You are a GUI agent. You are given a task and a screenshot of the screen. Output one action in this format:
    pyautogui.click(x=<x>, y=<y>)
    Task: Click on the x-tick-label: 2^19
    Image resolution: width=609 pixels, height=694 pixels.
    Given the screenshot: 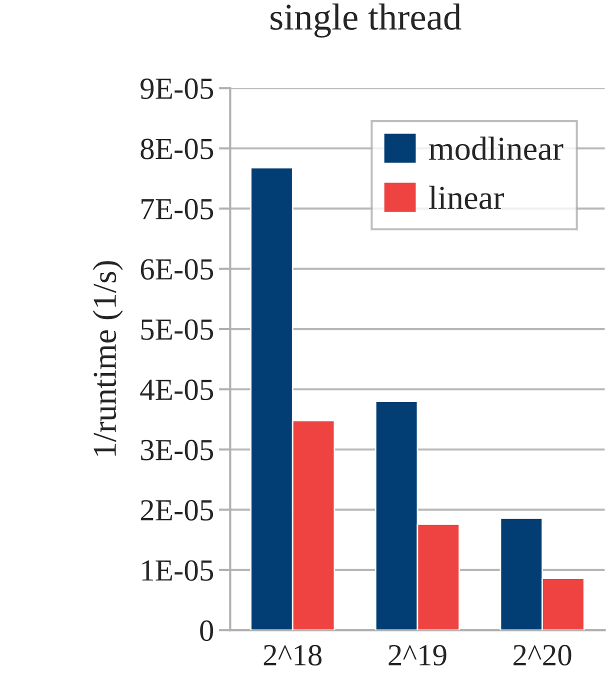 What is the action you would take?
    pyautogui.click(x=417, y=655)
    